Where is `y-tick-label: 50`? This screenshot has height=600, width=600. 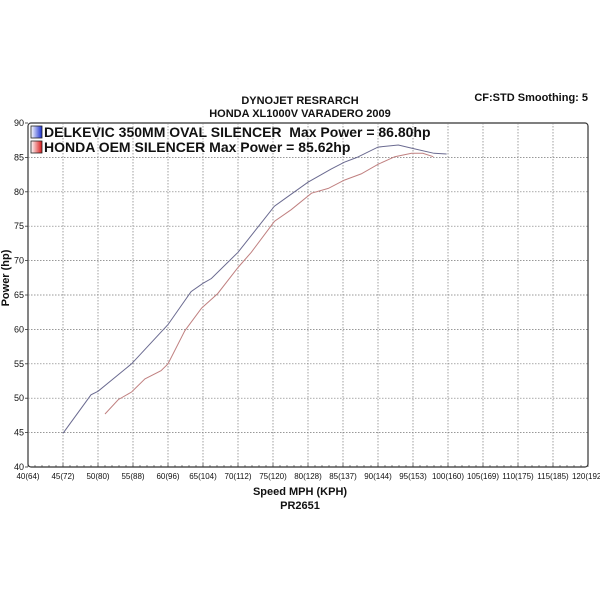 y-tick-label: 50 is located at coordinates (19, 398).